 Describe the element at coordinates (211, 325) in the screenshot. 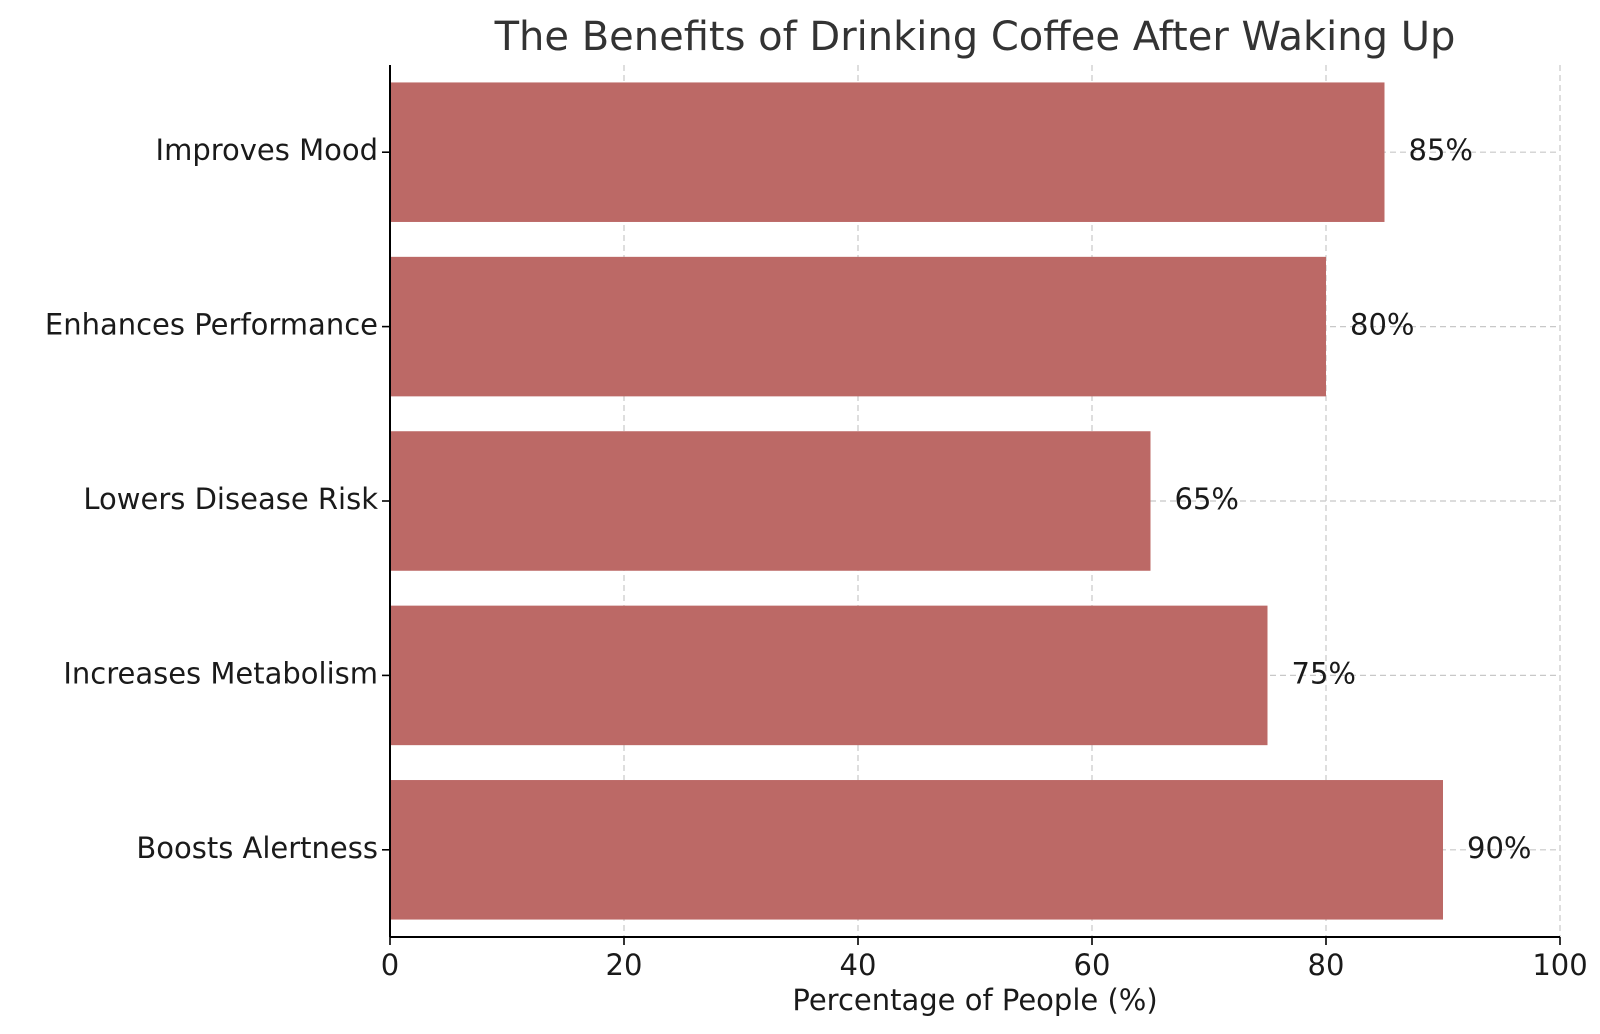

I see `category-label: Enhances Performance` at that location.